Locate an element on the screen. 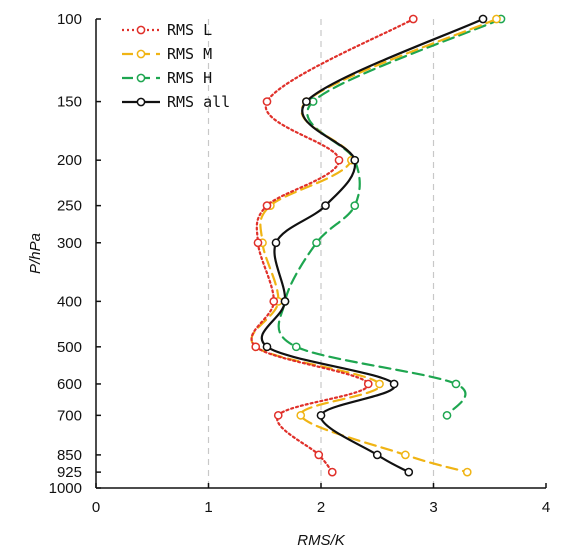 The width and height of the screenshot is (565, 555). x-tick-label: 1 is located at coordinates (208, 507).